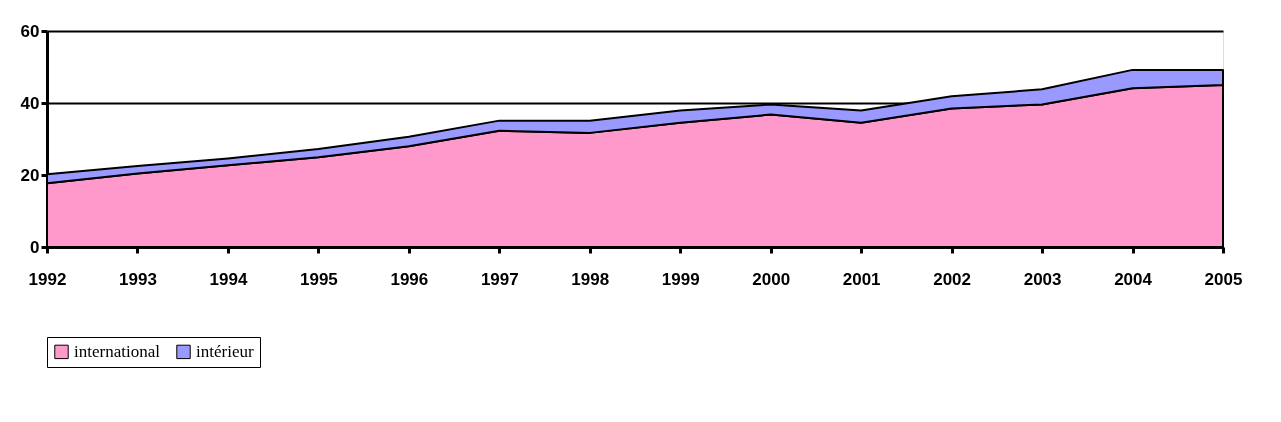 The height and width of the screenshot is (422, 1281). Describe the element at coordinates (499, 279) in the screenshot. I see `x-tick-label: 1997` at that location.